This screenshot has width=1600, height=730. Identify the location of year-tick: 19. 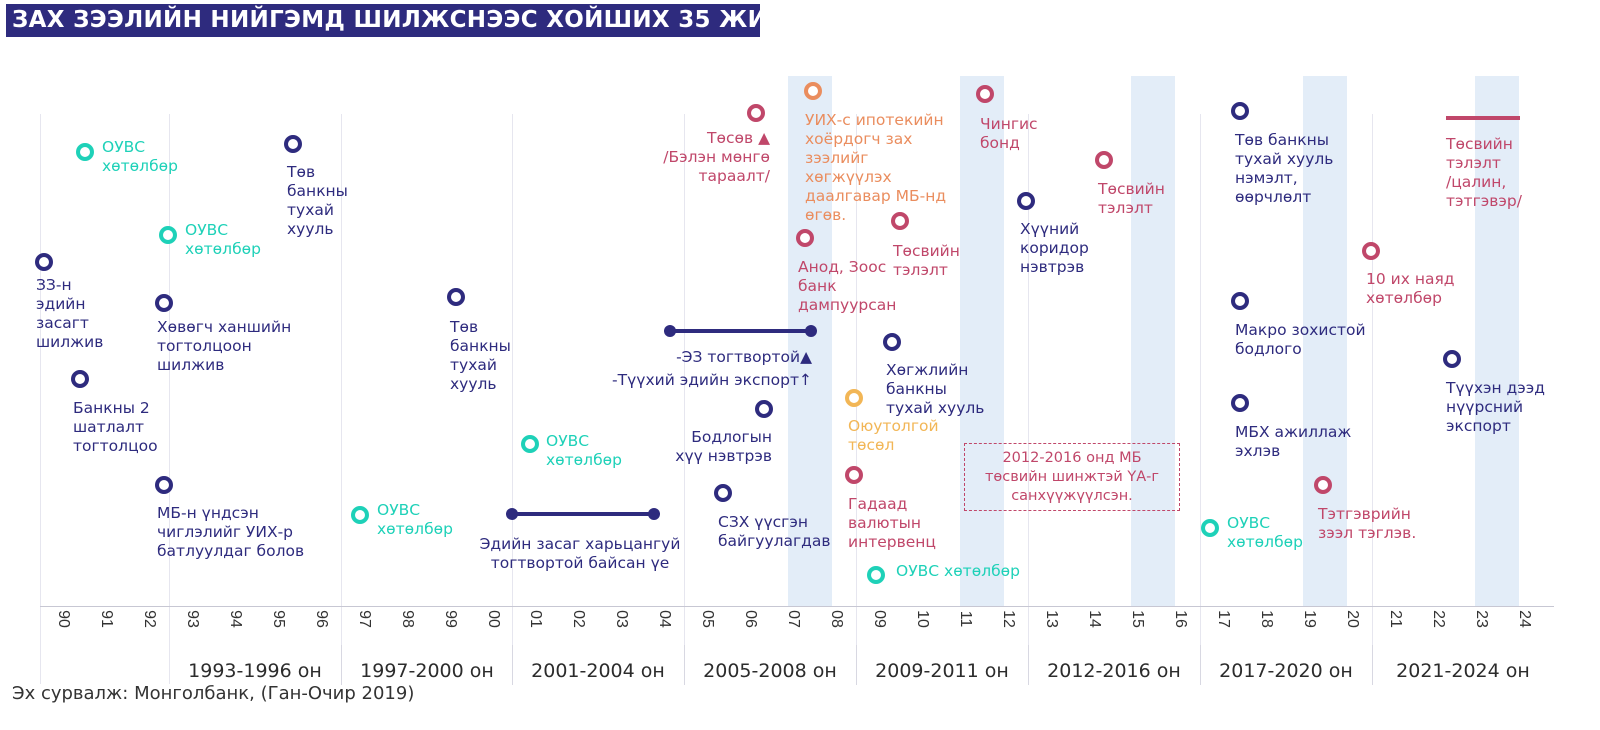
(1309, 619).